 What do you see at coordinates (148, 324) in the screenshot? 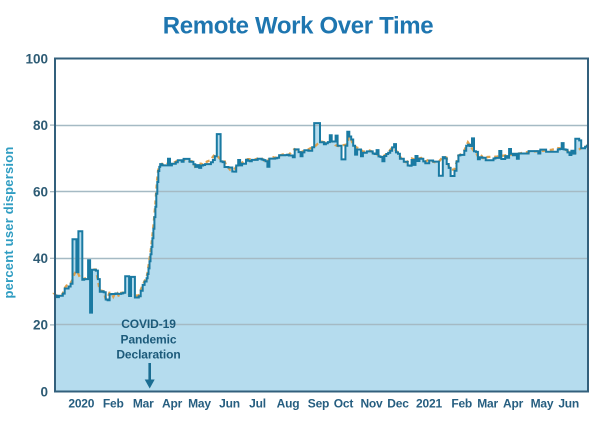
I see `svg-text: COVID-19` at bounding box center [148, 324].